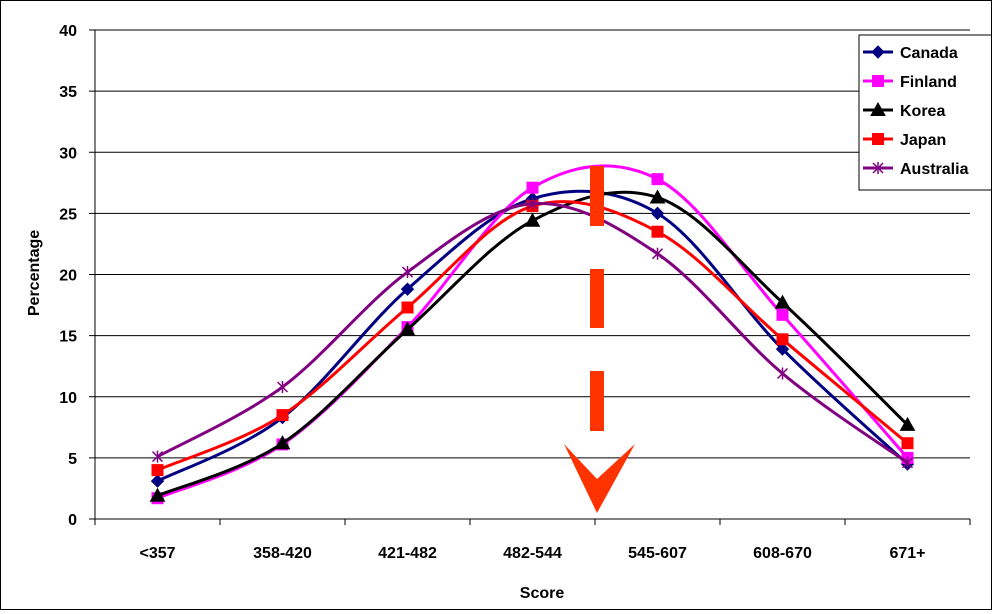  Describe the element at coordinates (157, 553) in the screenshot. I see `x-tick-label: <357` at that location.